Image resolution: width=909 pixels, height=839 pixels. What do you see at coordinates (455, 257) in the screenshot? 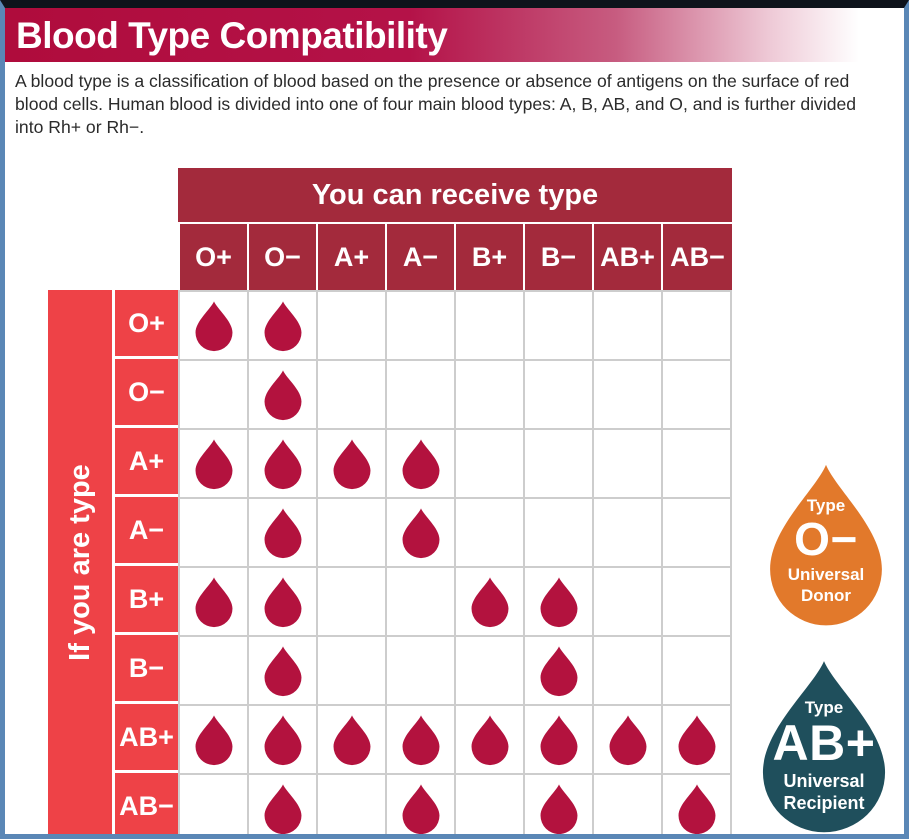
I see `column-header-row: O+ O− A+ A− B+ B− AB+ AB−` at bounding box center [455, 257].